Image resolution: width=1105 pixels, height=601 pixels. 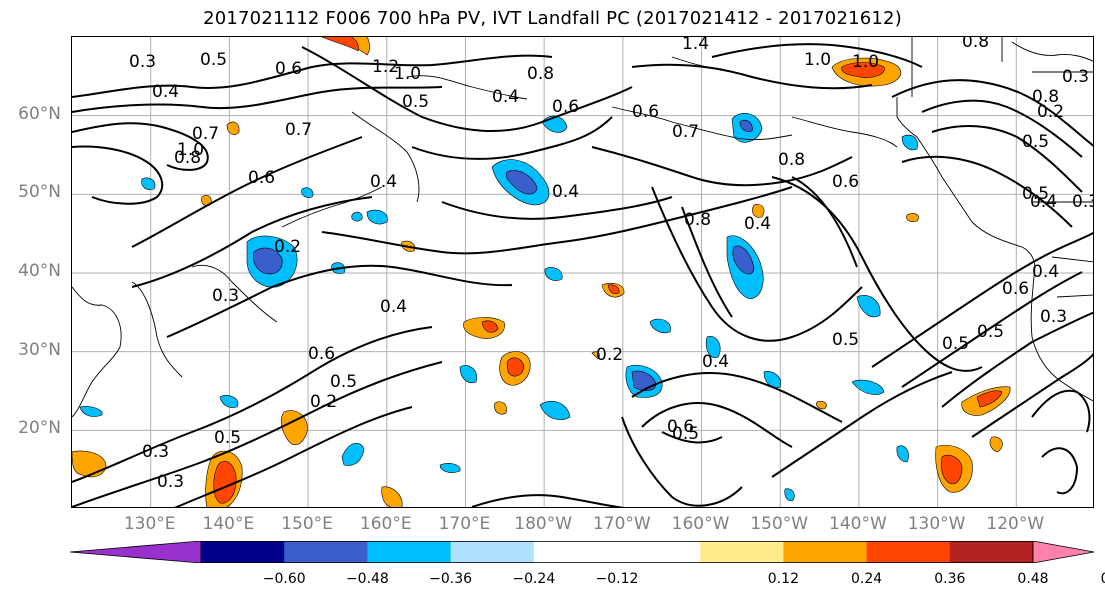 I want to click on colorbar-outline, so click(x=617, y=552).